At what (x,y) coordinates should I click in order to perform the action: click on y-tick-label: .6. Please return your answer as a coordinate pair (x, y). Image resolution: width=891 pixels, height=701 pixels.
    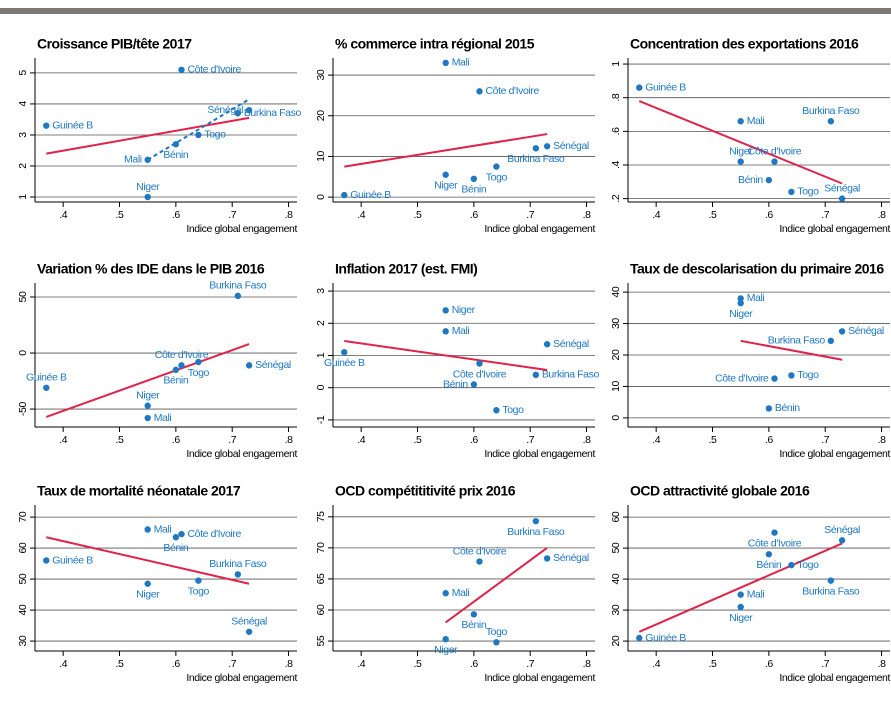
    Looking at the image, I should click on (616, 131).